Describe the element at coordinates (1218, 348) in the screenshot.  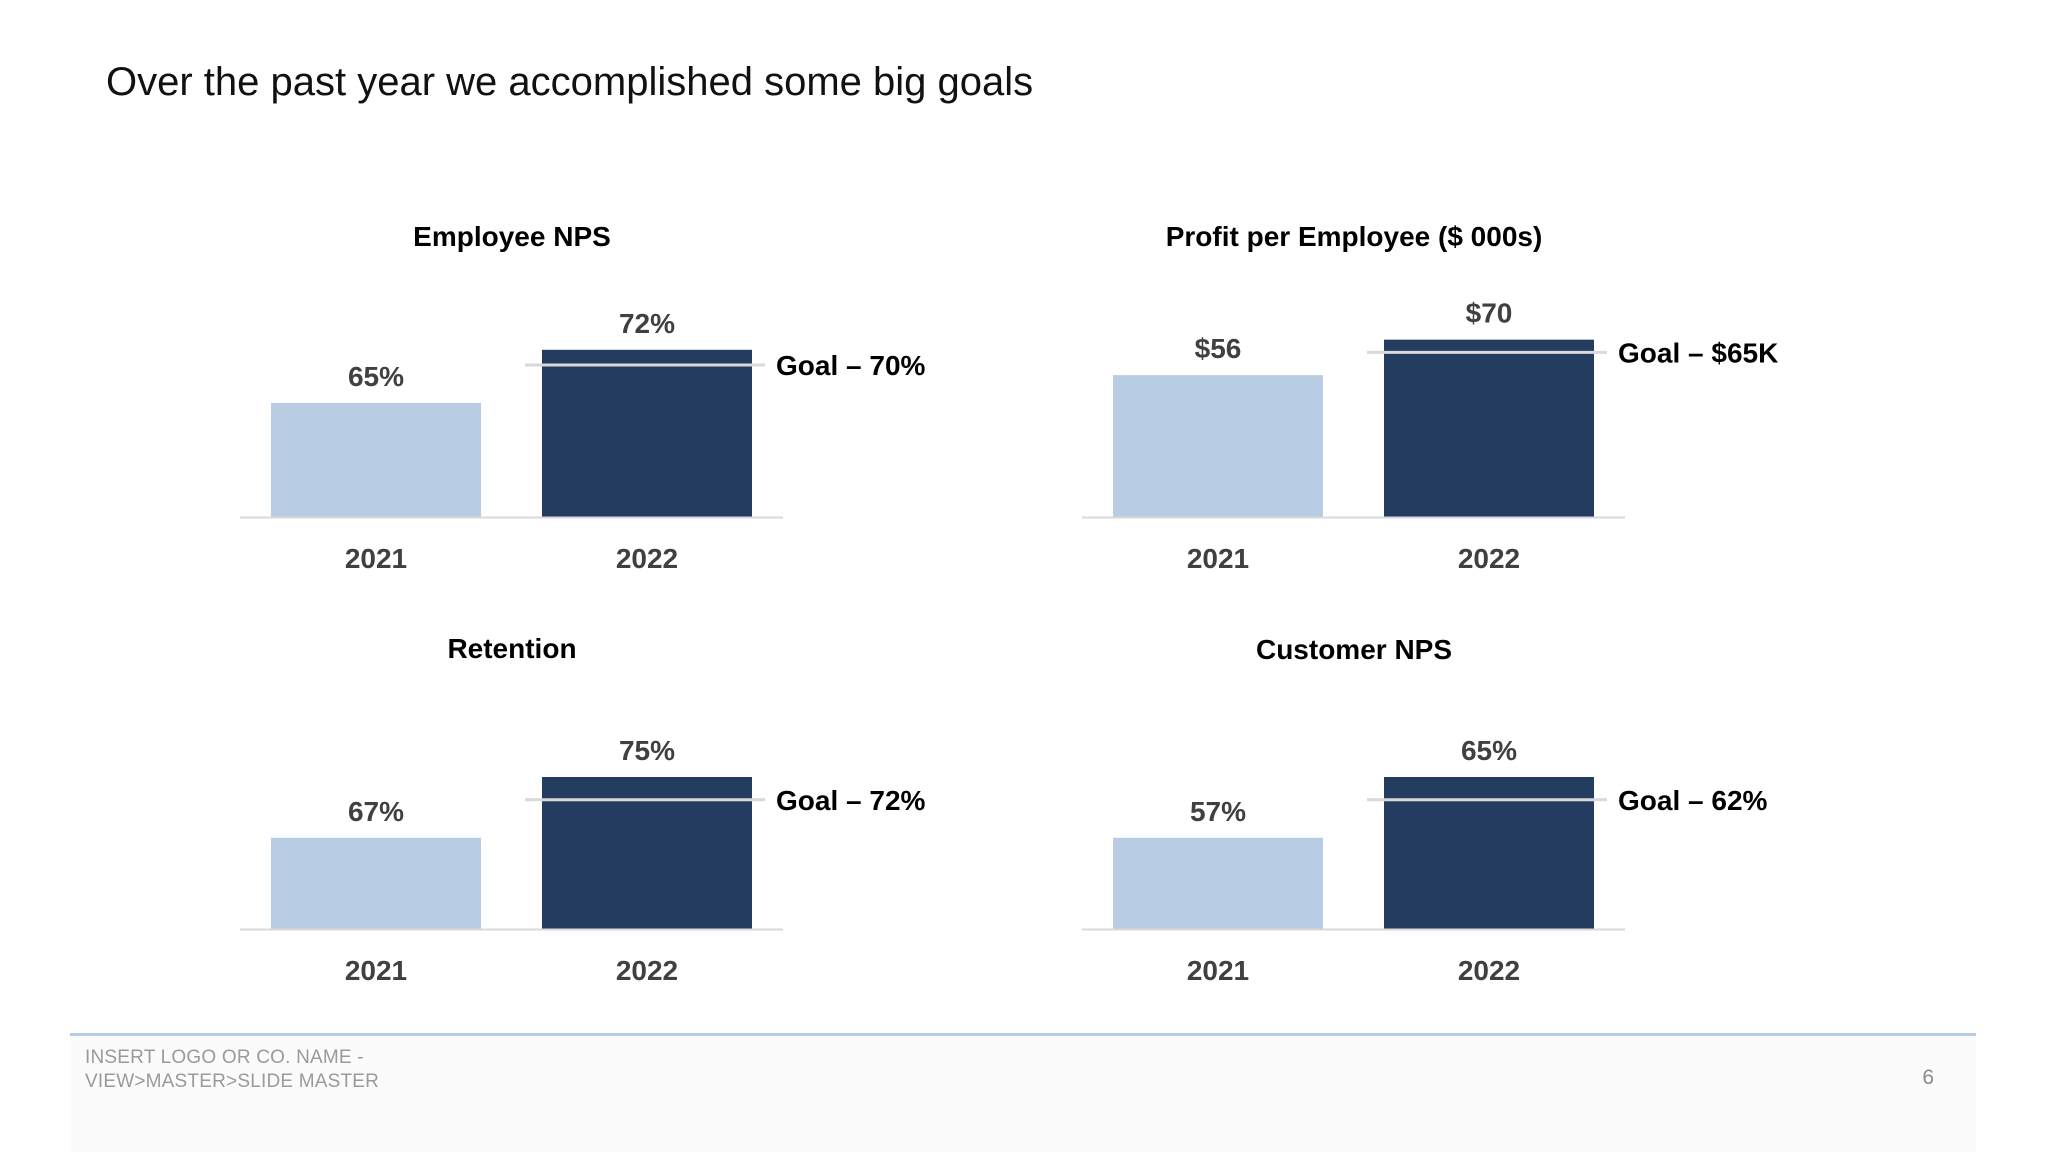
I see `profit-per-employee-000s-value-label-2021: $56` at that location.